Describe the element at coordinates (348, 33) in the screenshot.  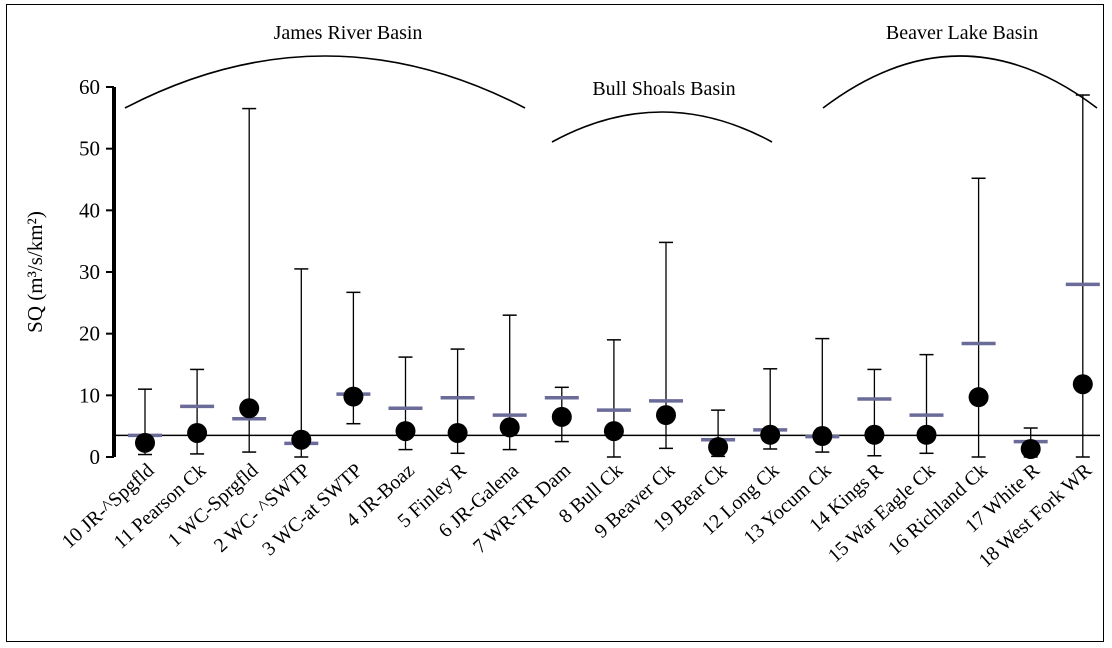
I see `basin-label: James River Basin` at that location.